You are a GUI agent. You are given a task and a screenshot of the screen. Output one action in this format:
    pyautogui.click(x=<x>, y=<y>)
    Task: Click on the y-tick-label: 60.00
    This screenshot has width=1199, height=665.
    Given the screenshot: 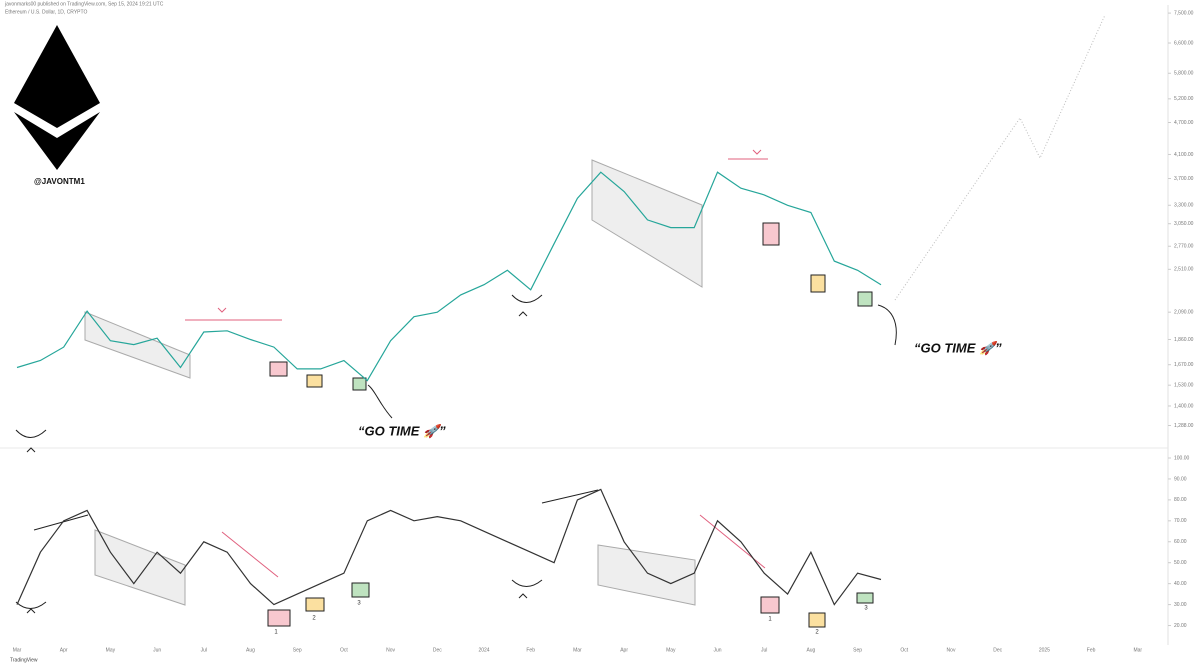 What is the action you would take?
    pyautogui.click(x=1180, y=542)
    